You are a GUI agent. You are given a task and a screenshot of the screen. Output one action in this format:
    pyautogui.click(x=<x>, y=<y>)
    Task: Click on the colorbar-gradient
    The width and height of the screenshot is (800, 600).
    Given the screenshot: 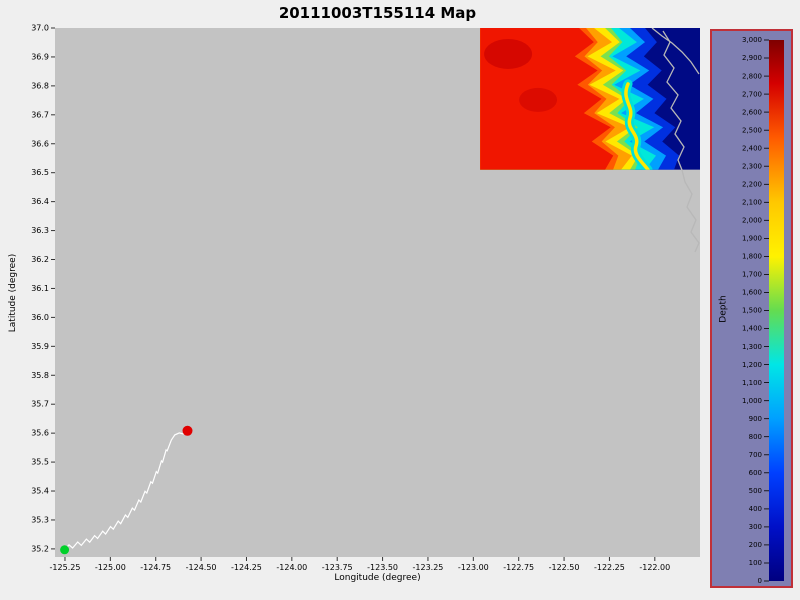 What is the action you would take?
    pyautogui.click(x=776, y=310)
    